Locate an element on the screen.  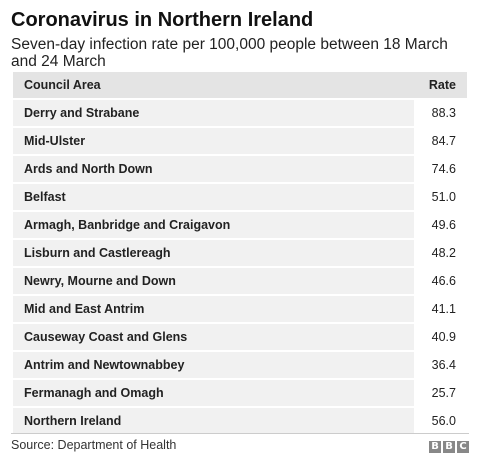
table-row: Ards and North Down 74.6 is located at coordinates (240, 169).